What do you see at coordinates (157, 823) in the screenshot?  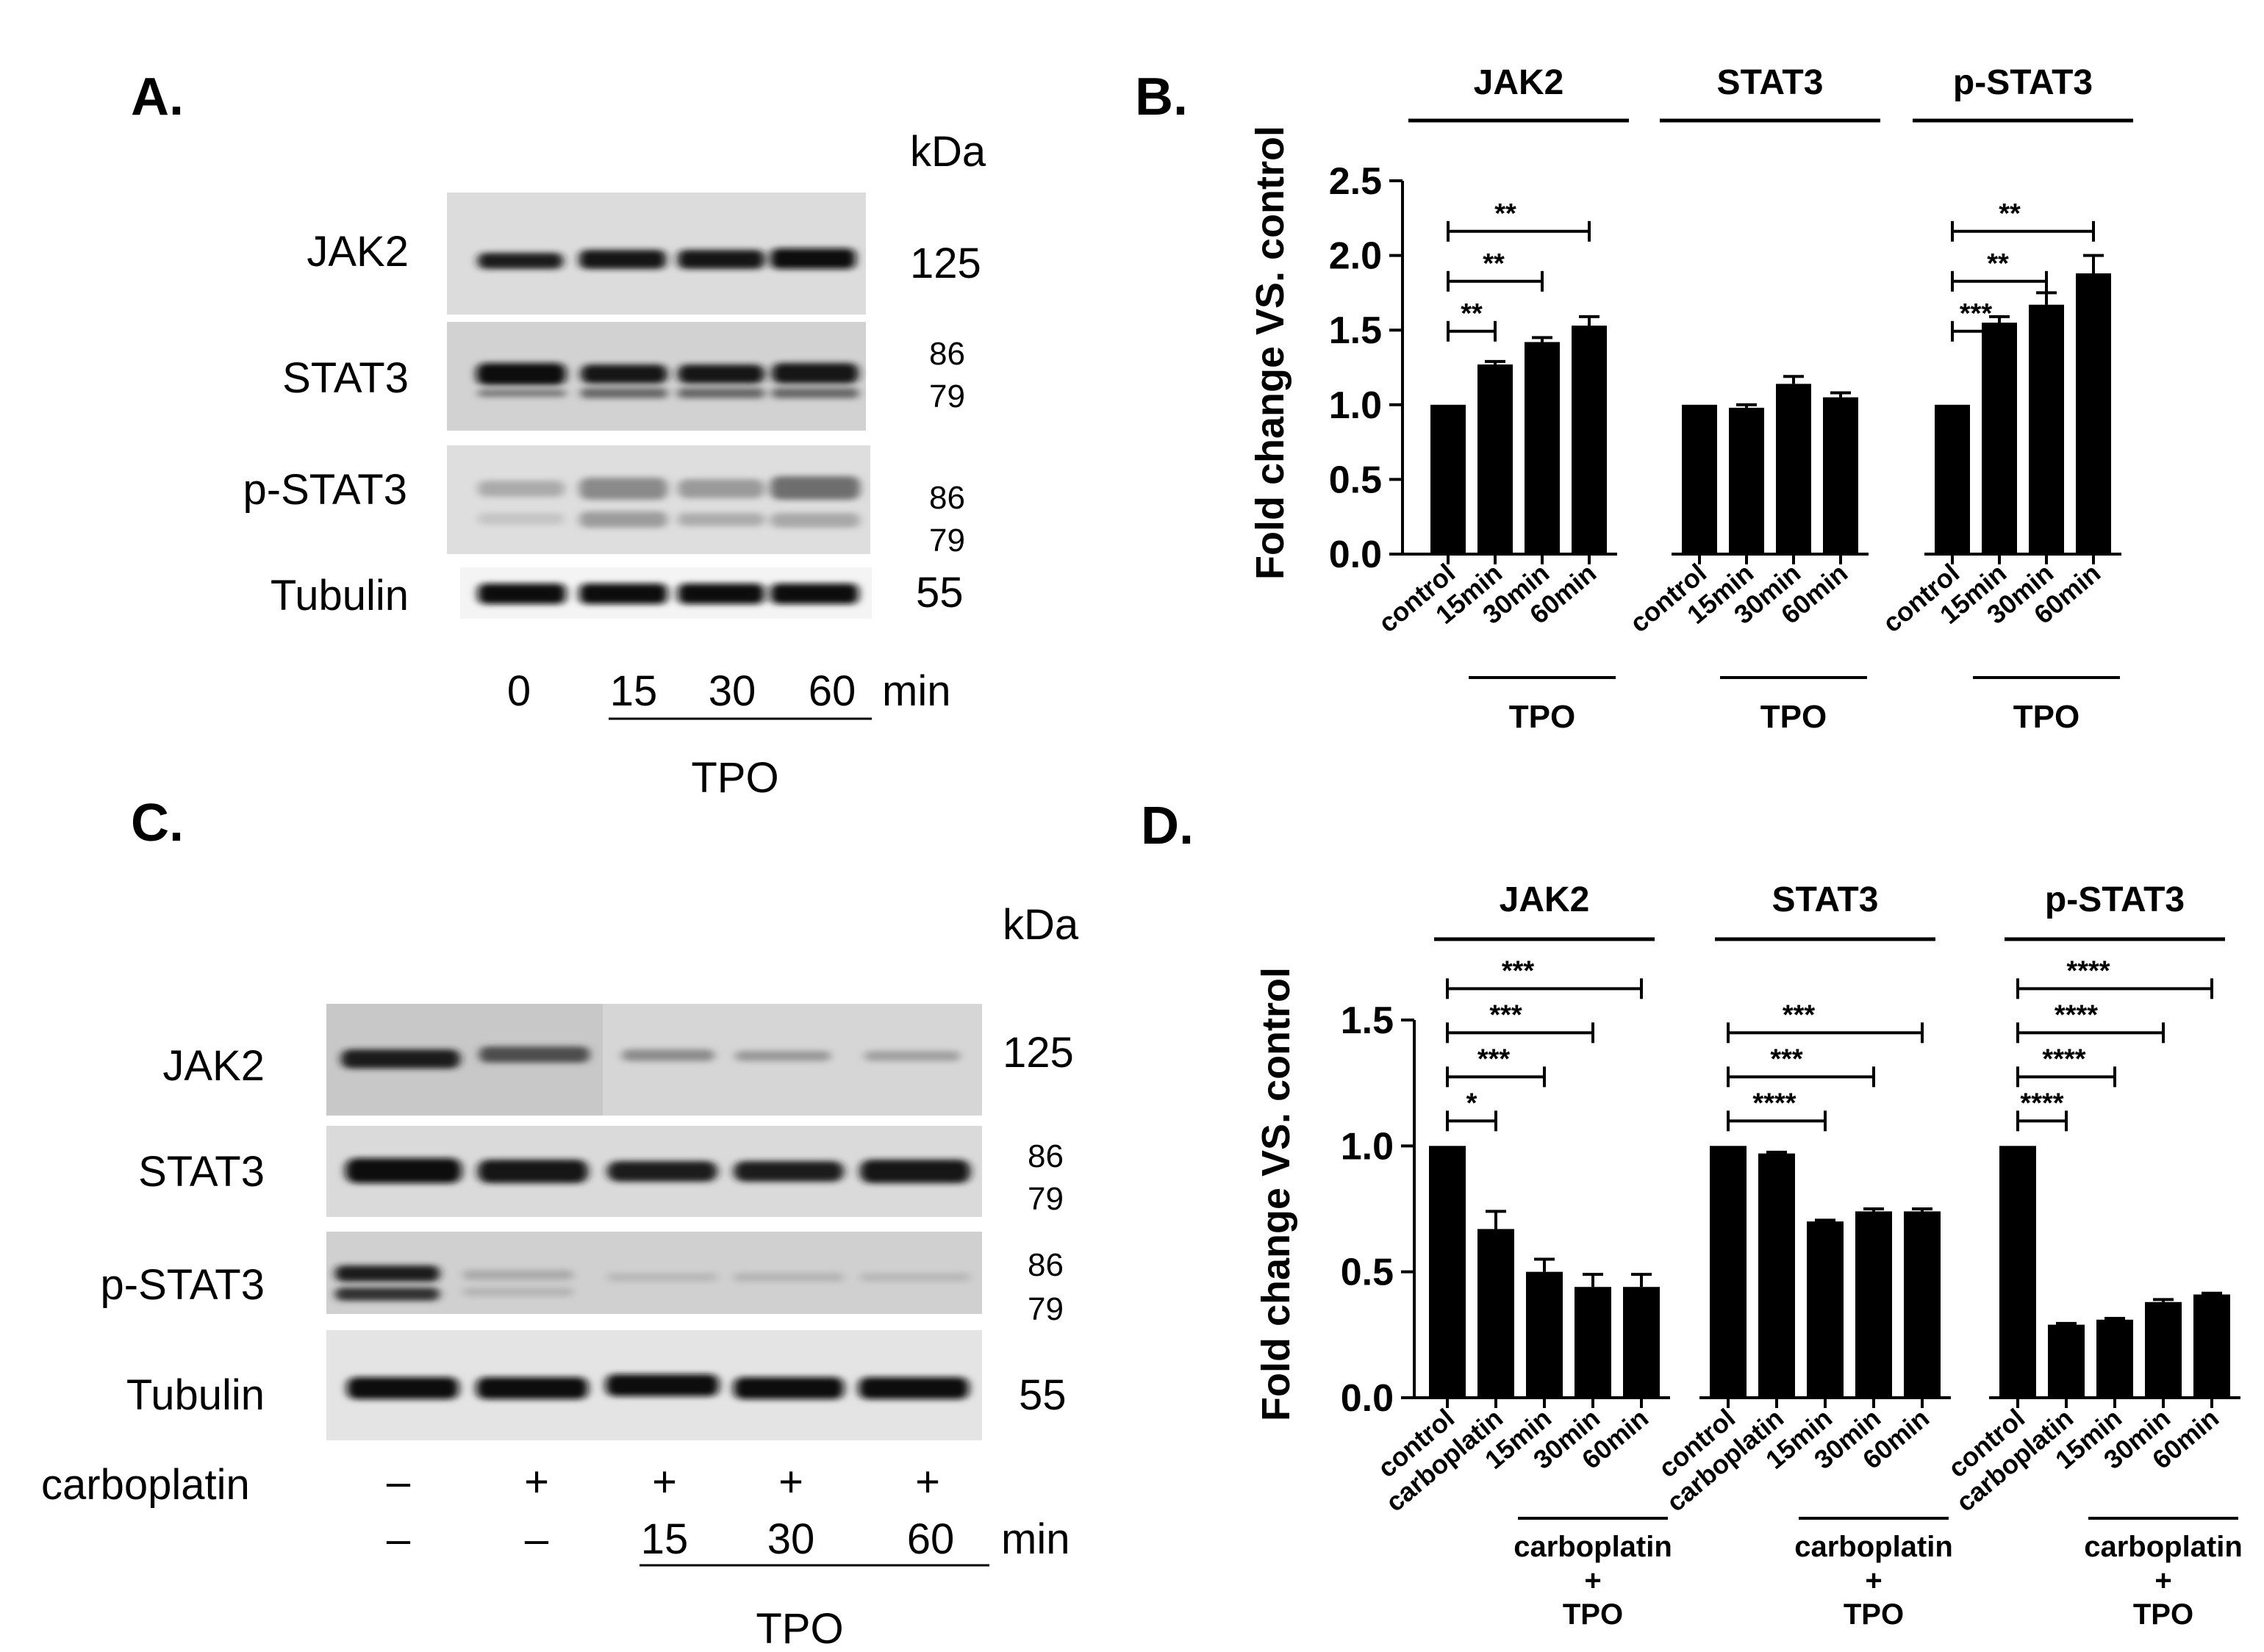 I see `panel-c-letter: C.` at bounding box center [157, 823].